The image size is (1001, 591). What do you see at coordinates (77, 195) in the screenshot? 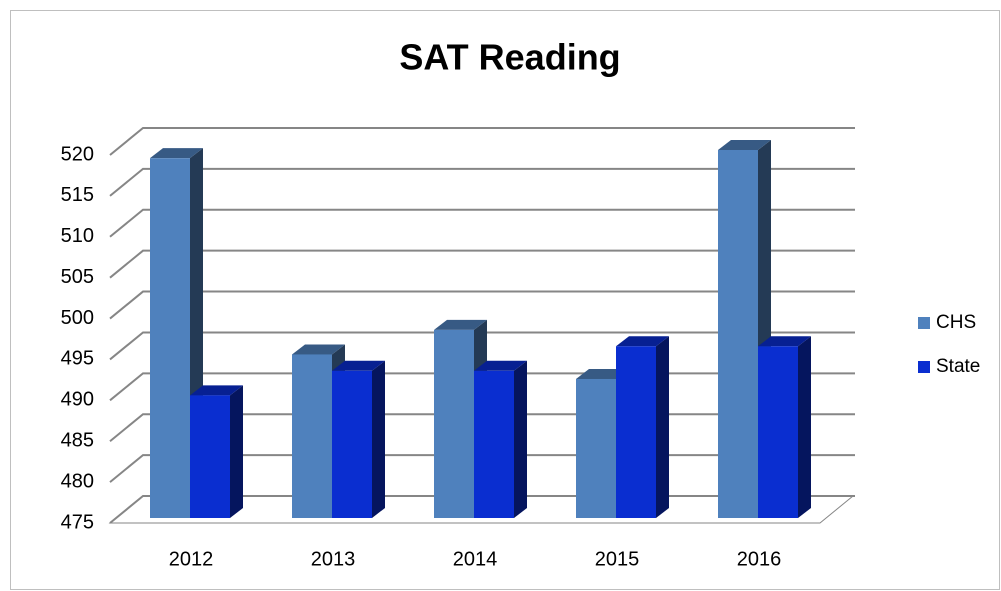
I see `y-tick-label: 515` at bounding box center [77, 195].